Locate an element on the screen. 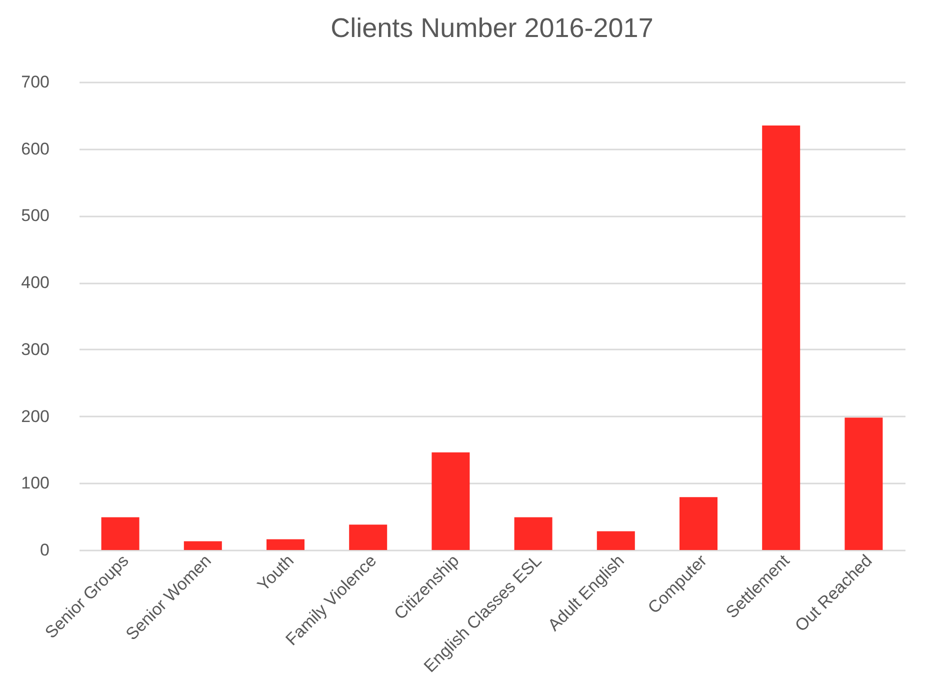  y-tick-label: 200 is located at coordinates (35, 416).